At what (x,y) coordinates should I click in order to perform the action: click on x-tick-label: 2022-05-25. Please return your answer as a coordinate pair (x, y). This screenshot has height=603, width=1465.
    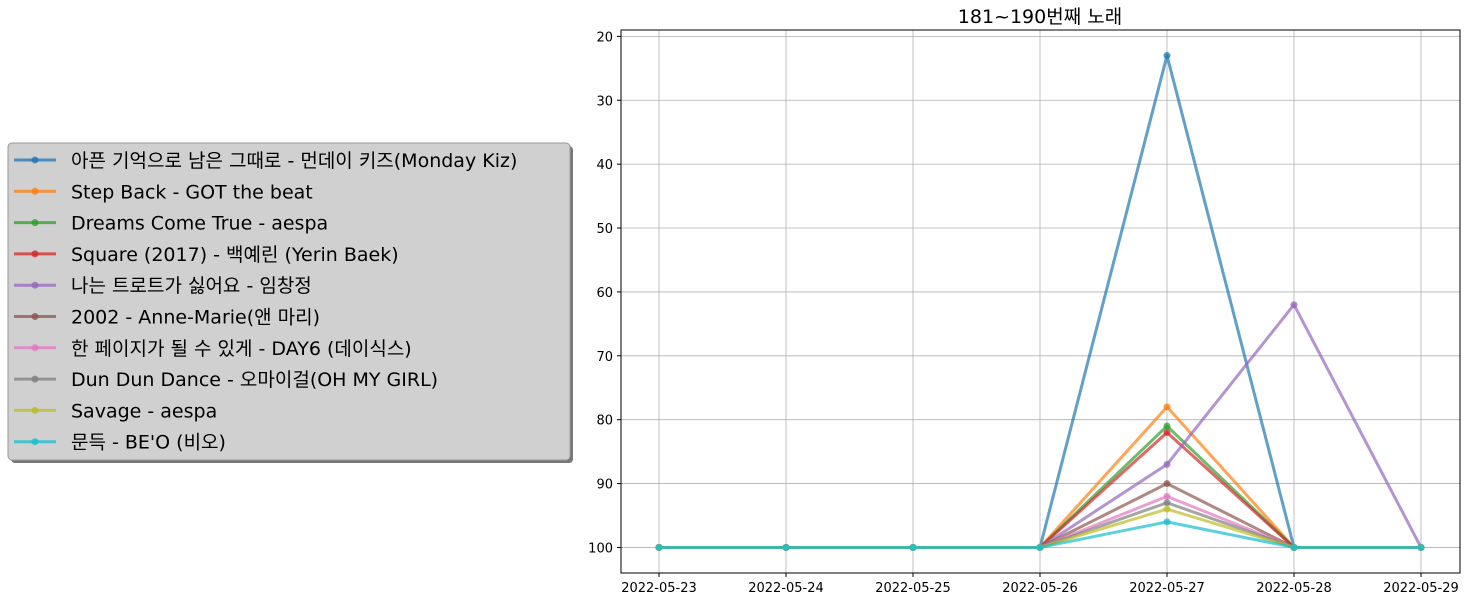
    Looking at the image, I should click on (913, 588).